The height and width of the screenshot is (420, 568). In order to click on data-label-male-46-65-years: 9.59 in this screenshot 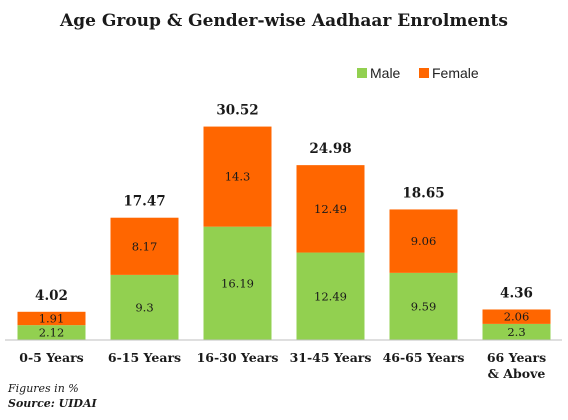, I will do `click(424, 306)`.